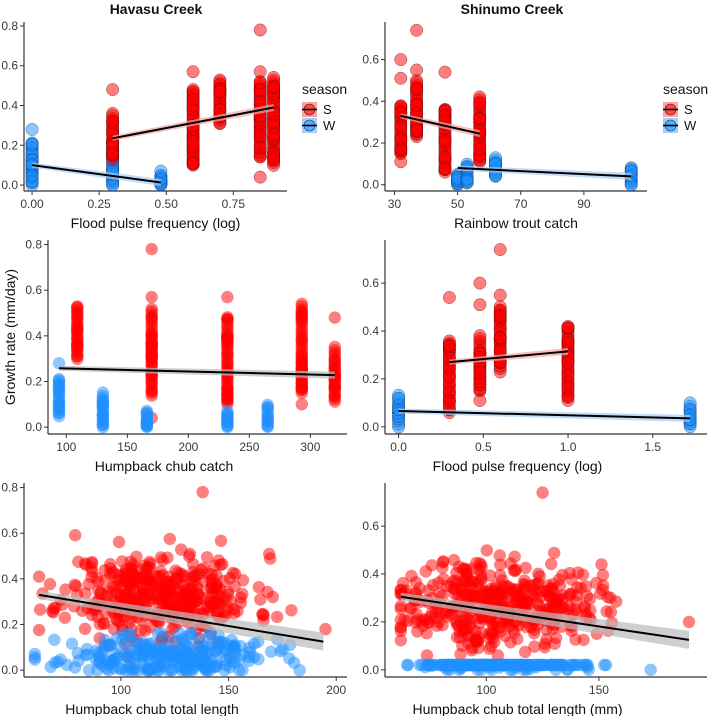  I want to click on fit-line-all, so click(196, 372).